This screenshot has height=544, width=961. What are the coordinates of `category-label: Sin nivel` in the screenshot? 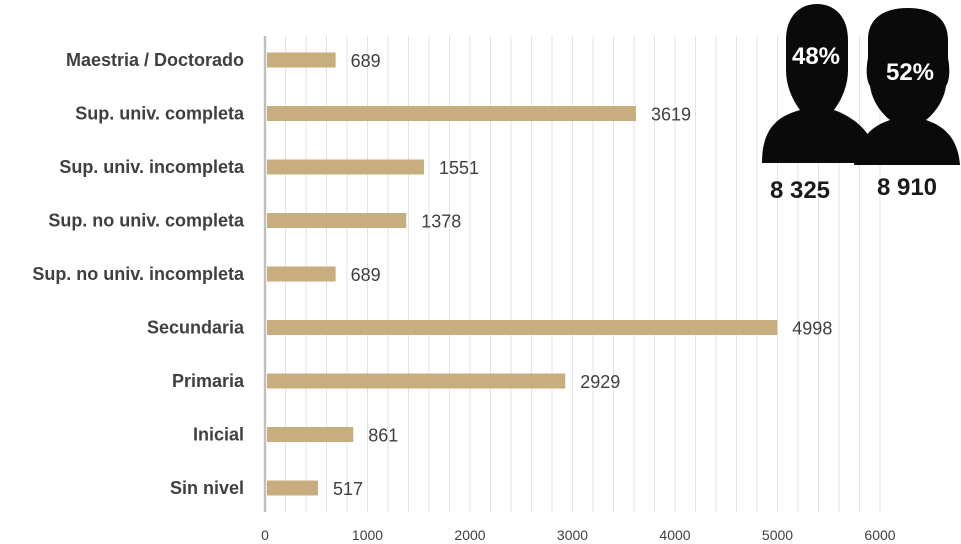 It's located at (207, 488).